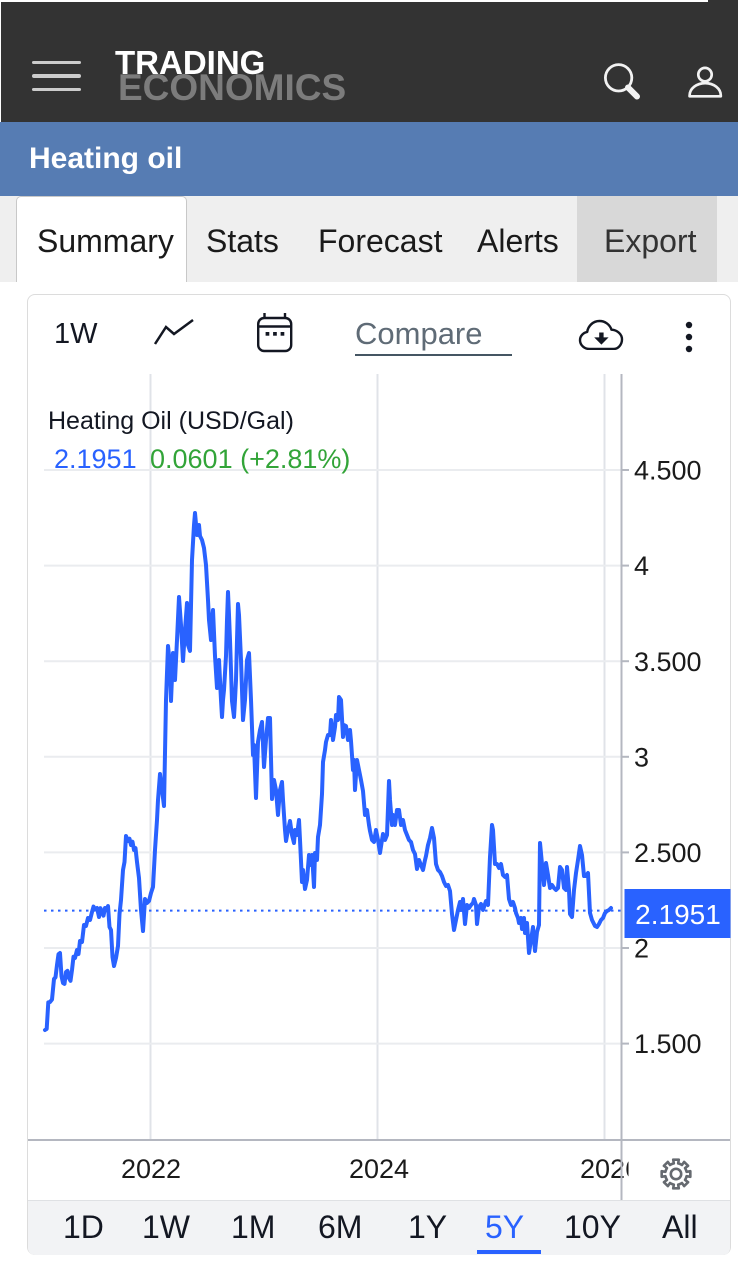 Image resolution: width=738 pixels, height=1274 pixels. I want to click on svg-text: 2, so click(641, 949).